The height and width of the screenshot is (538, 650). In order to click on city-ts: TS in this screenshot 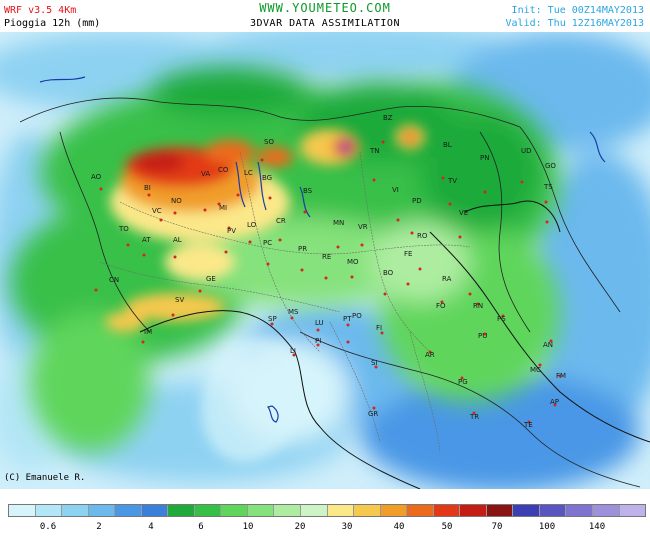, I will do `click(548, 187)`.